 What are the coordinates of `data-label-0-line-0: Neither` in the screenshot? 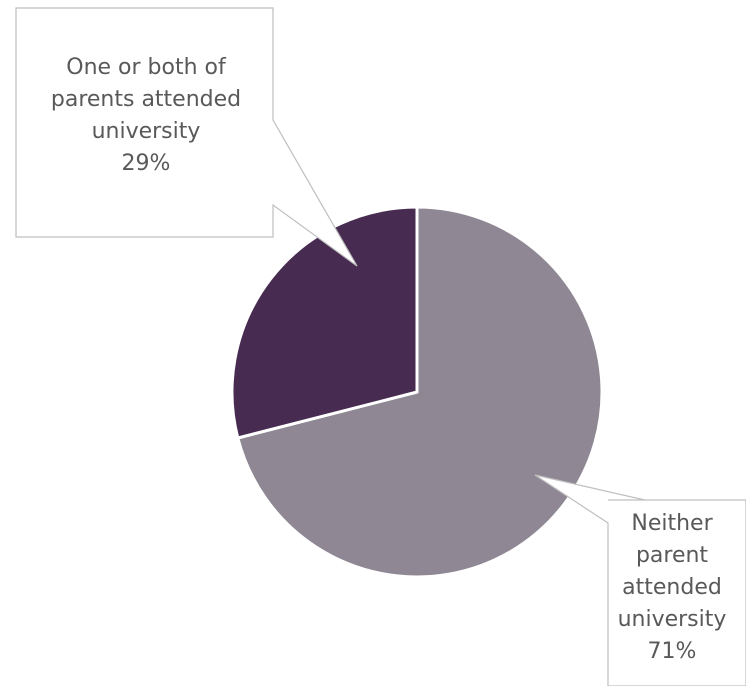 It's located at (672, 523).